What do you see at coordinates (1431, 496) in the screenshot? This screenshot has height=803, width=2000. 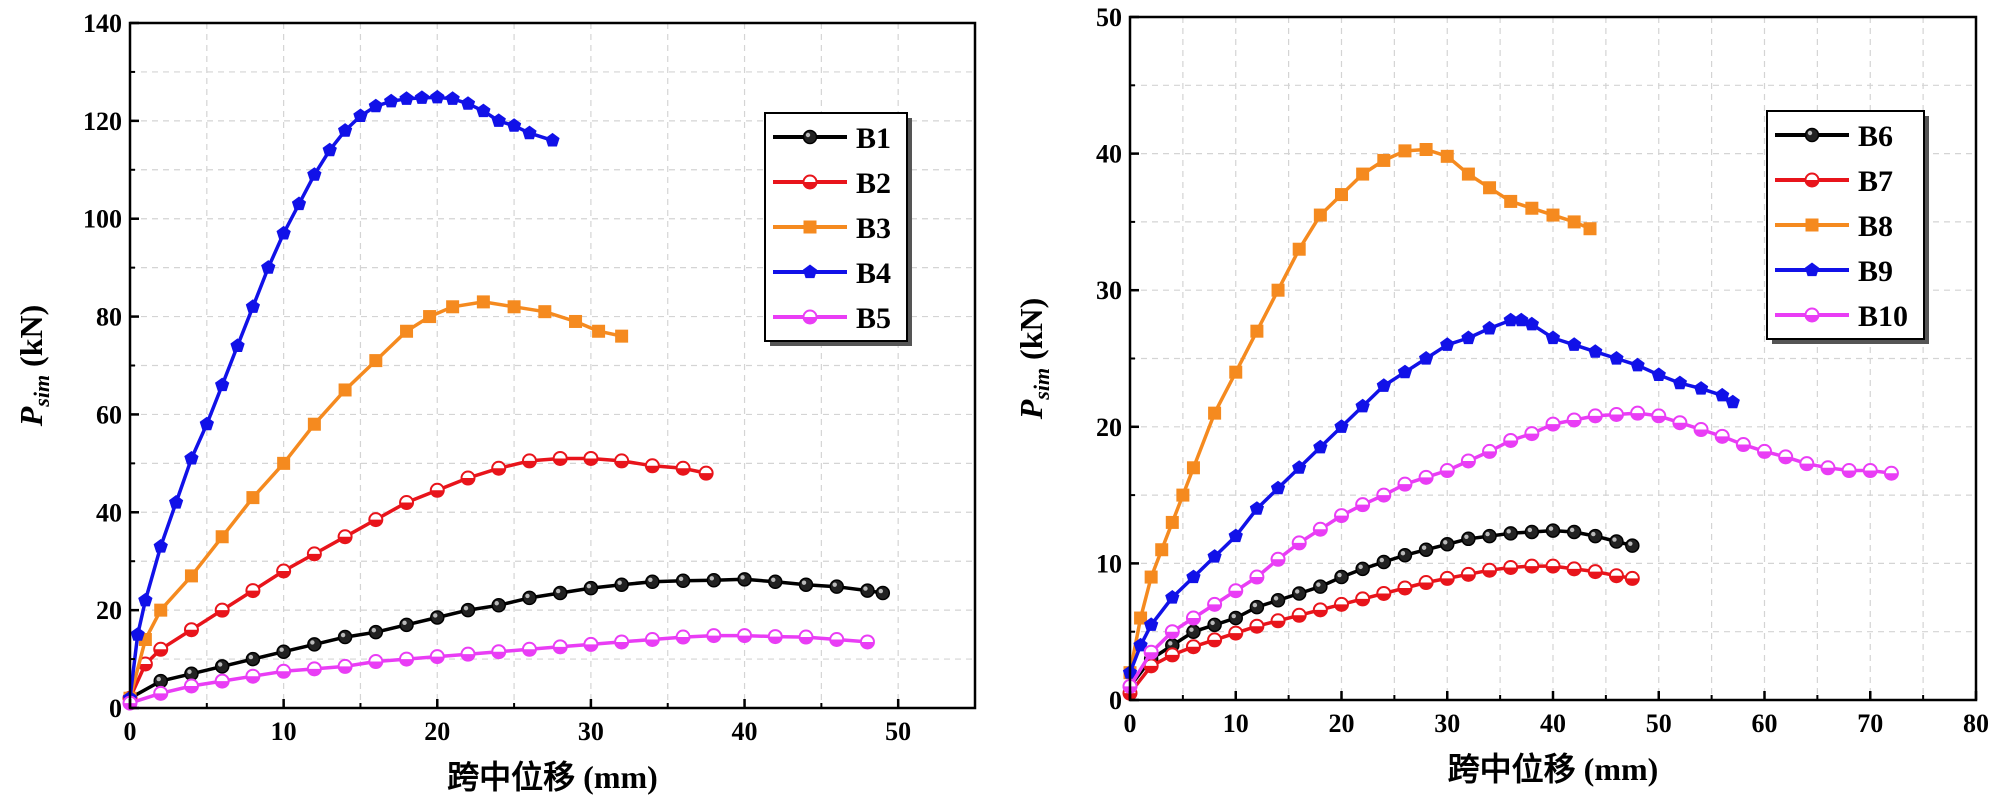 I see `series-line-B9` at bounding box center [1431, 496].